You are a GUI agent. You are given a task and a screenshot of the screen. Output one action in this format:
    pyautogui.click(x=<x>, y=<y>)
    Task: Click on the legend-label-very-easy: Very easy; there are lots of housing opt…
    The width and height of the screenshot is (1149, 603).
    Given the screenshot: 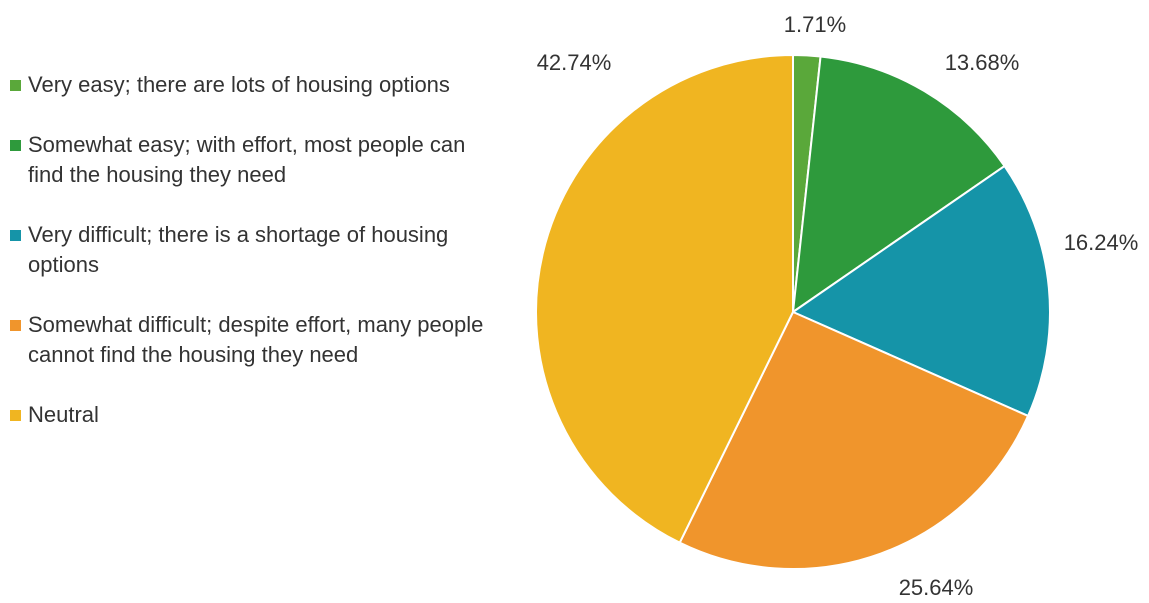 What is the action you would take?
    pyautogui.click(x=239, y=84)
    